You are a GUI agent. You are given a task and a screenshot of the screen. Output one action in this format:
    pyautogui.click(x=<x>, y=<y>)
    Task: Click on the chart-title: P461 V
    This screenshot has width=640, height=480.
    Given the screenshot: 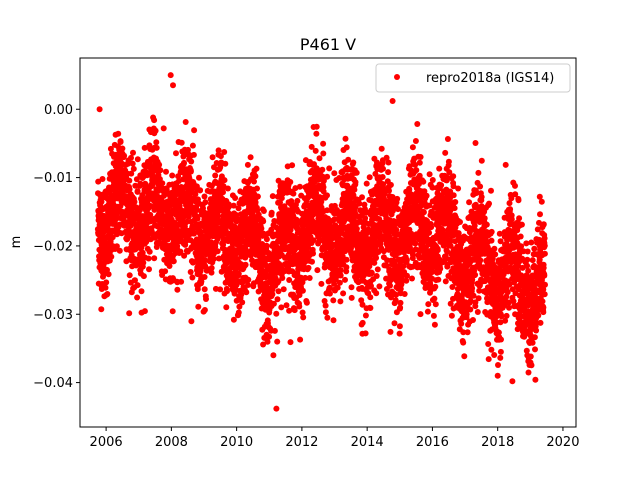 What is the action you would take?
    pyautogui.click(x=328, y=44)
    